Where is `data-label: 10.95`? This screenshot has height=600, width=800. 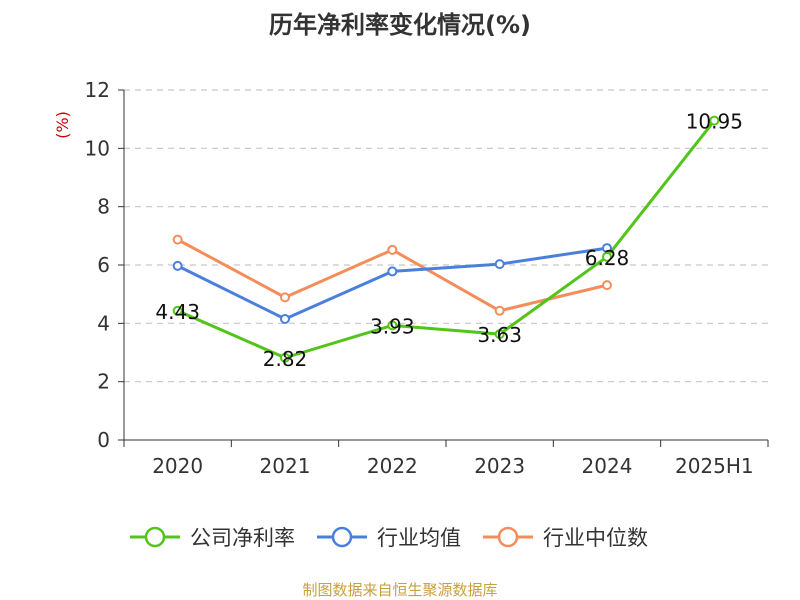 data-label: 10.95 is located at coordinates (714, 122).